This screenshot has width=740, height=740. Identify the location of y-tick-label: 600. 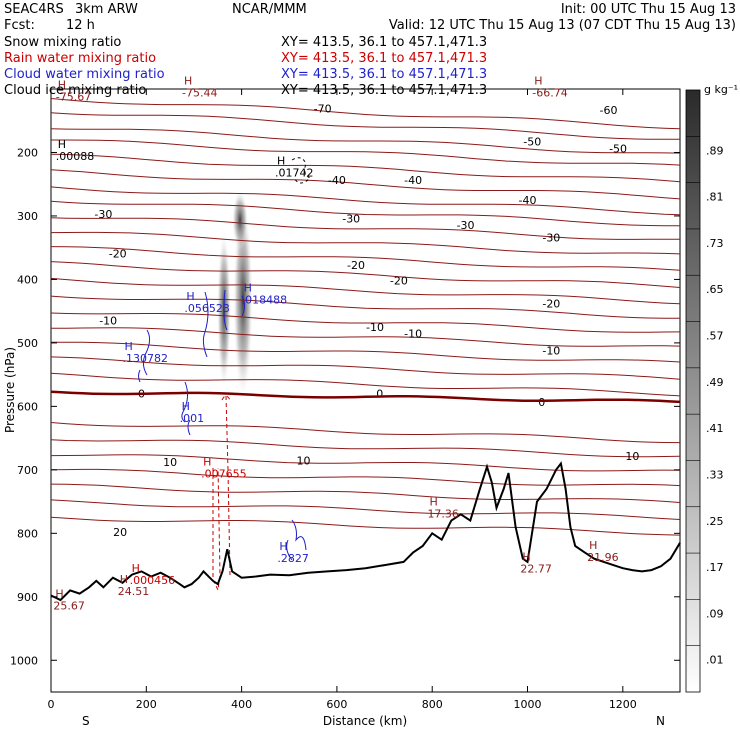
(27, 406).